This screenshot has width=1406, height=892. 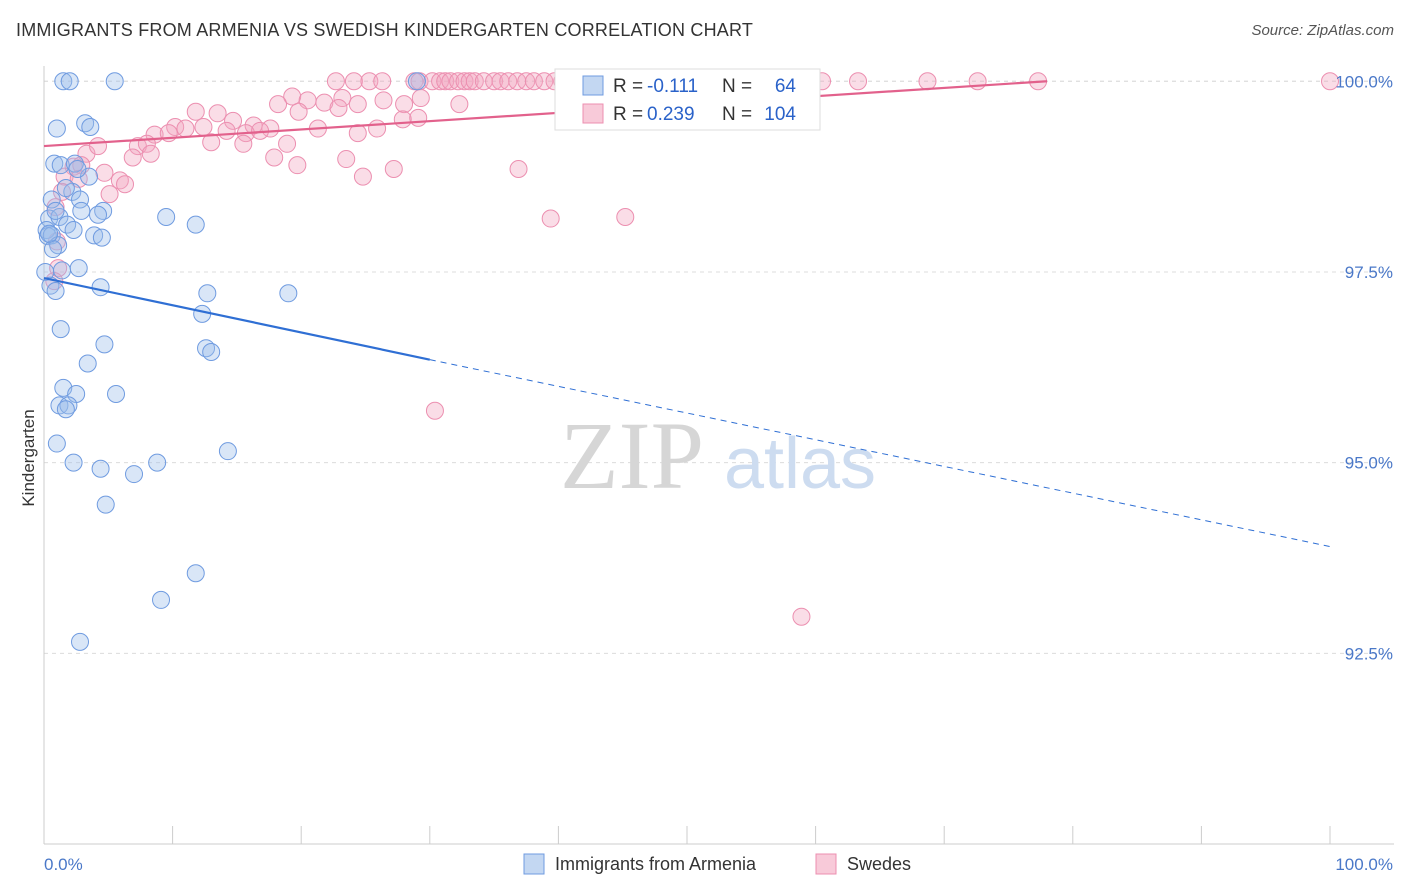 I want to click on stats-n-value-swedes: 104, so click(x=780, y=114).